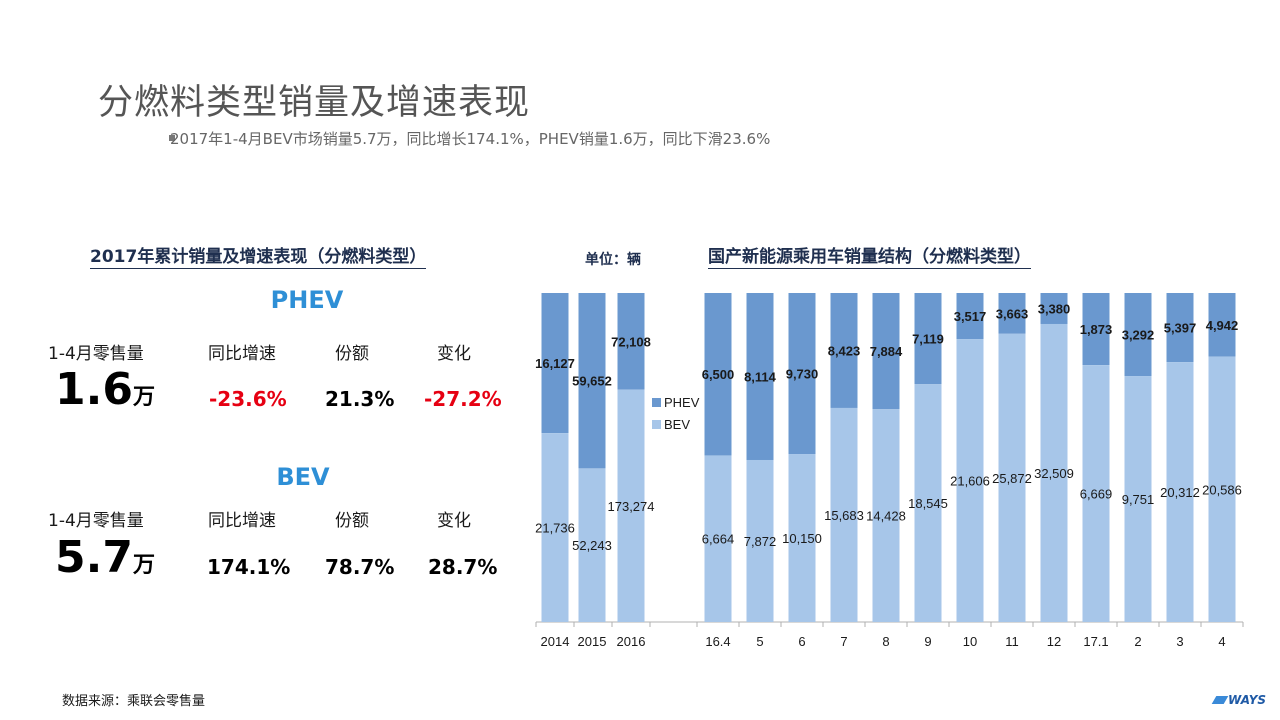 The width and height of the screenshot is (1280, 720). What do you see at coordinates (360, 399) in the screenshot?
I see `phev-share-value: 21.3%` at bounding box center [360, 399].